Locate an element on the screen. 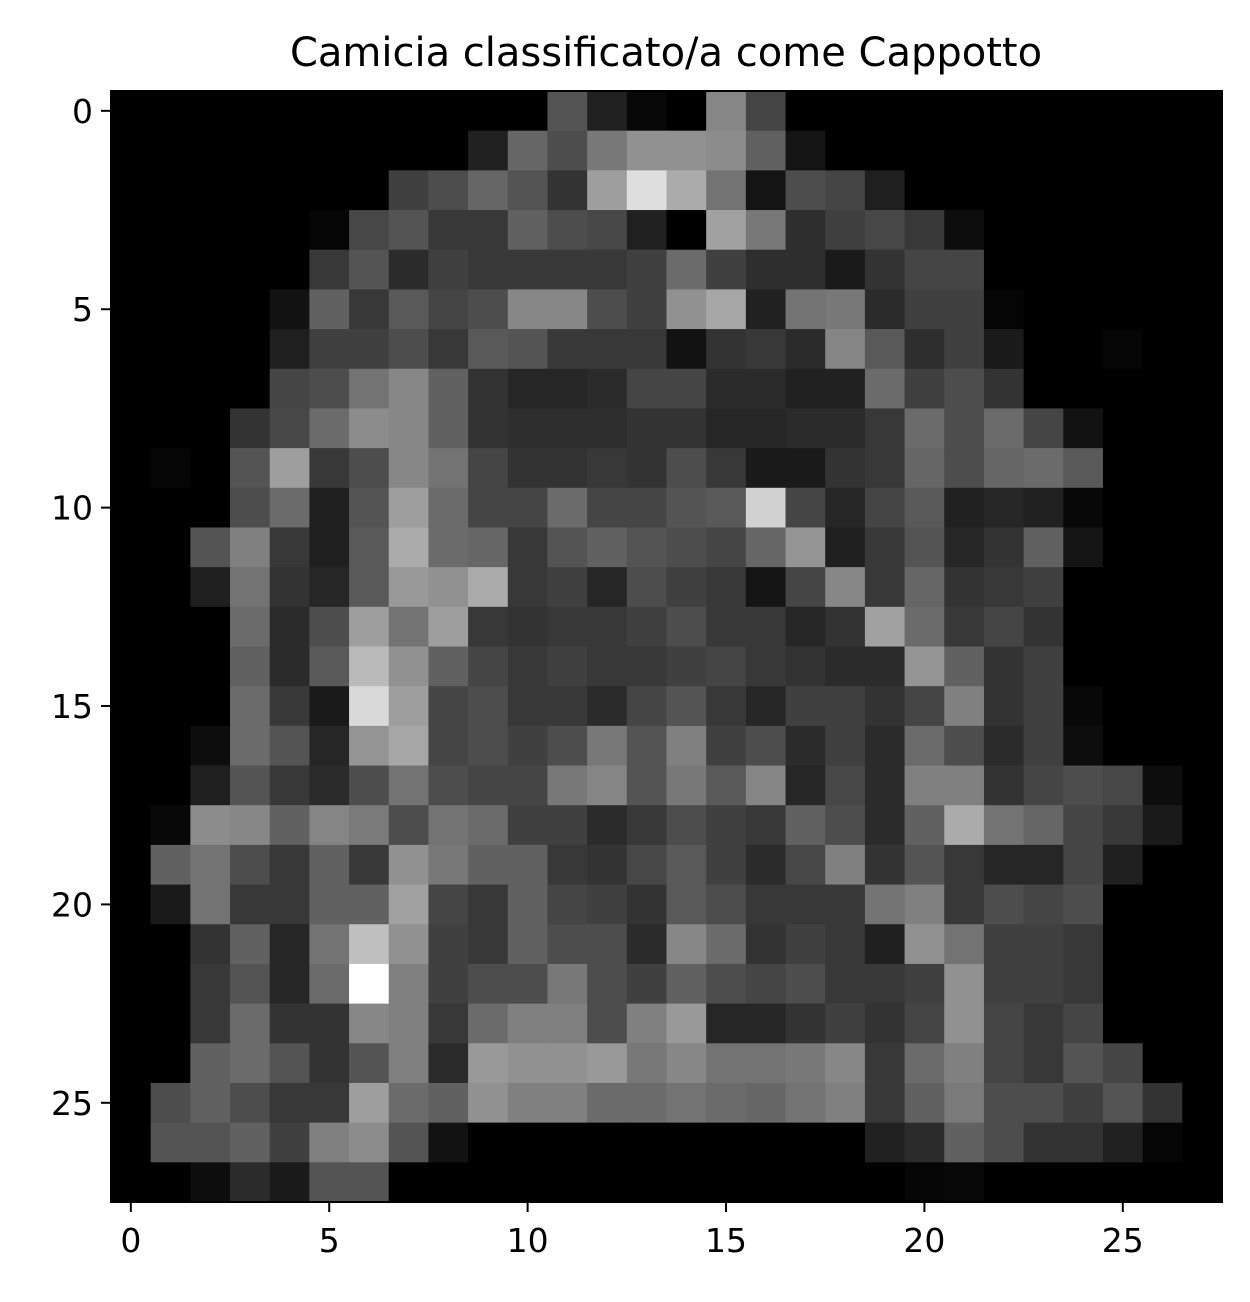 The height and width of the screenshot is (1302, 1250). y-axis: 0 5 10 15 20 25 is located at coordinates (81, 607).